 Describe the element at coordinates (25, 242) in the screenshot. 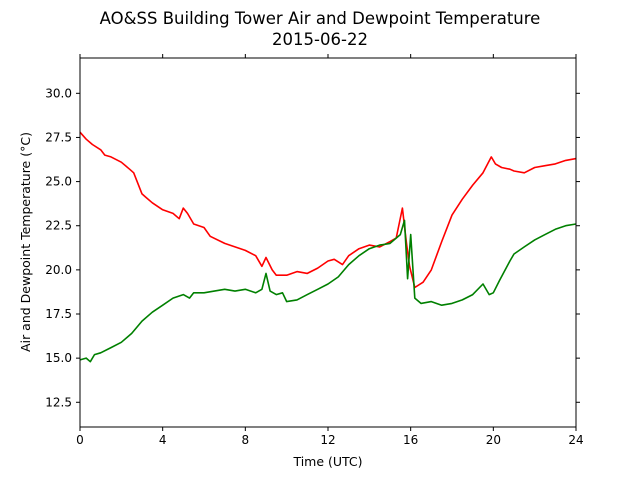

I see `y-axis-label: Air and Dewpoint Temperature (°C)` at that location.